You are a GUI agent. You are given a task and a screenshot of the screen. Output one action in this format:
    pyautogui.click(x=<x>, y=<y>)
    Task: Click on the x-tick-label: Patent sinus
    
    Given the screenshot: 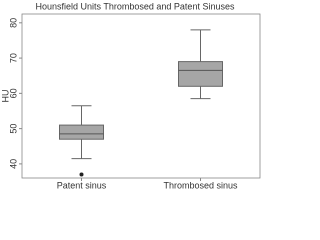 What is the action you would take?
    pyautogui.click(x=82, y=185)
    